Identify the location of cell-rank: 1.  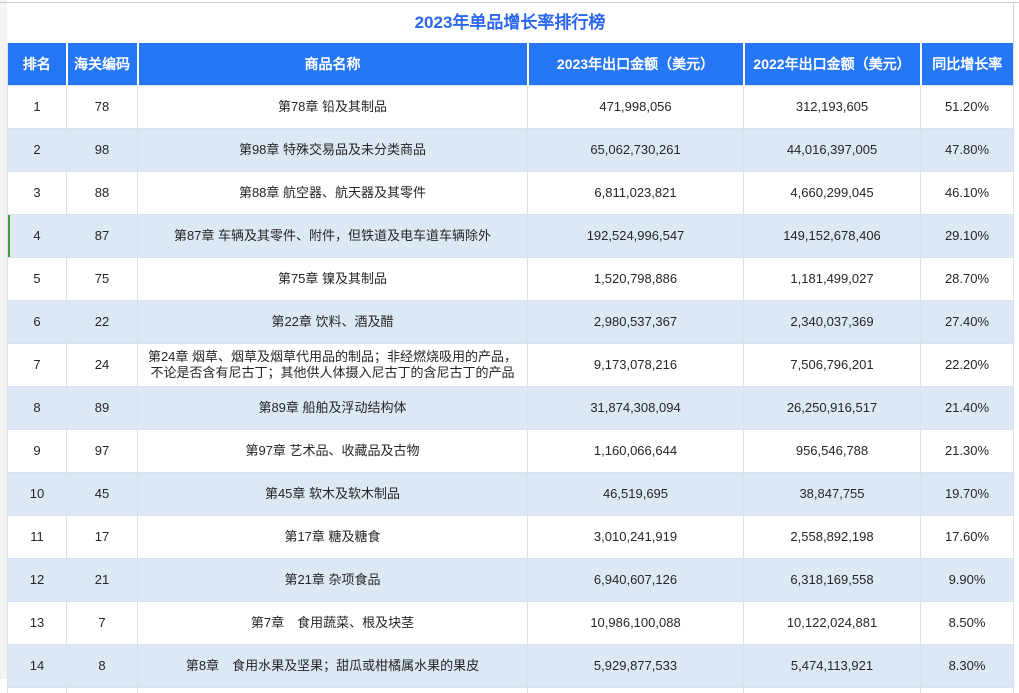
(37, 107).